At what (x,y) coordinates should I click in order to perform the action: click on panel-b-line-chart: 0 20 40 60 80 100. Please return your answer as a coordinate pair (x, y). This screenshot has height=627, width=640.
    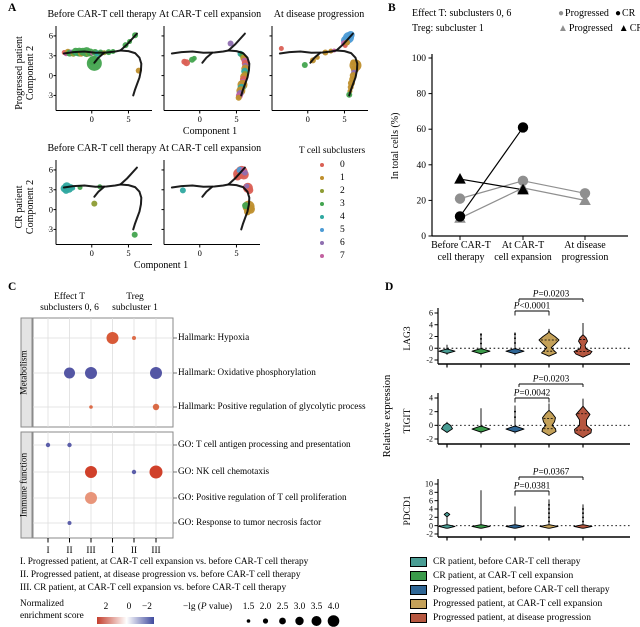
    Looking at the image, I should click on (520, 148).